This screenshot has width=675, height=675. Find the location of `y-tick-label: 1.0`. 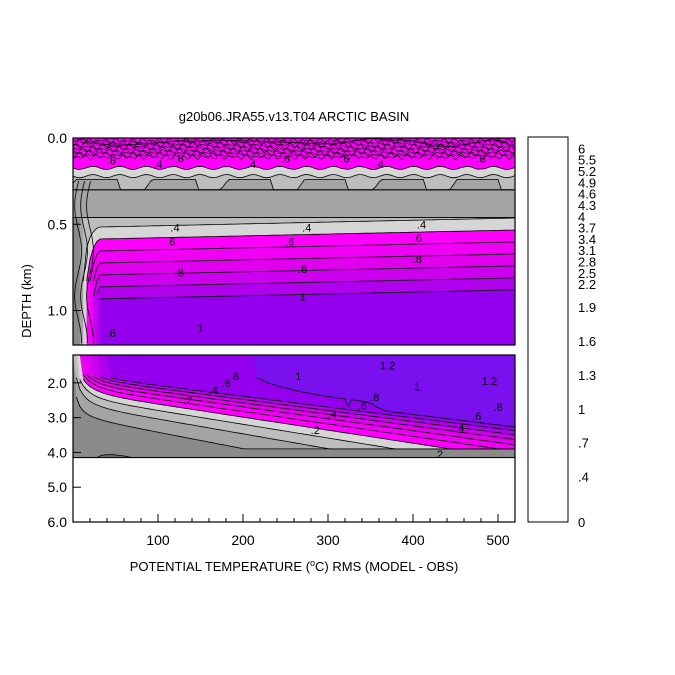

y-tick-label: 1.0 is located at coordinates (58, 311).